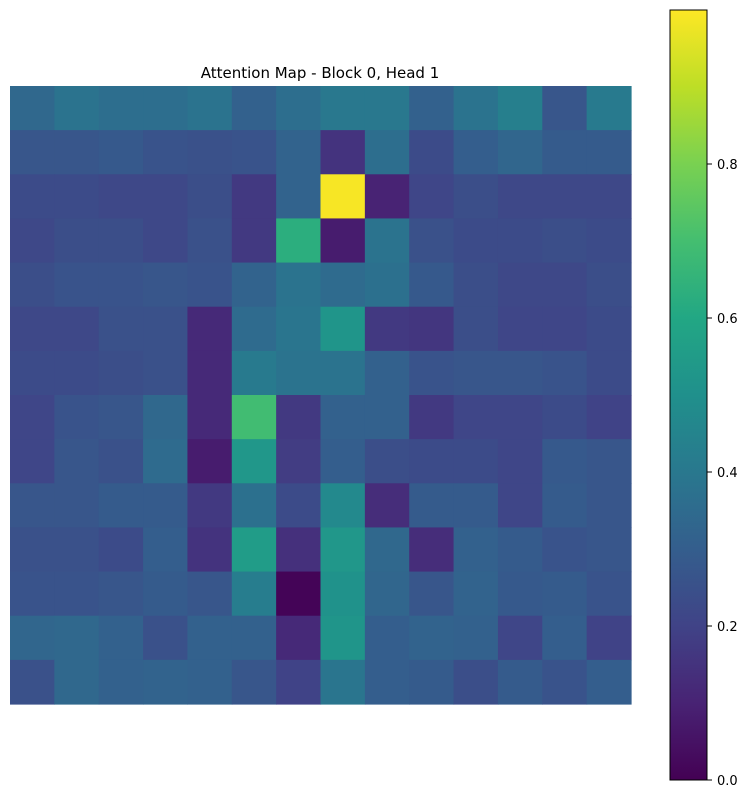 This screenshot has width=748, height=798. I want to click on heatmap-cell-r1-c9, so click(432, 152).